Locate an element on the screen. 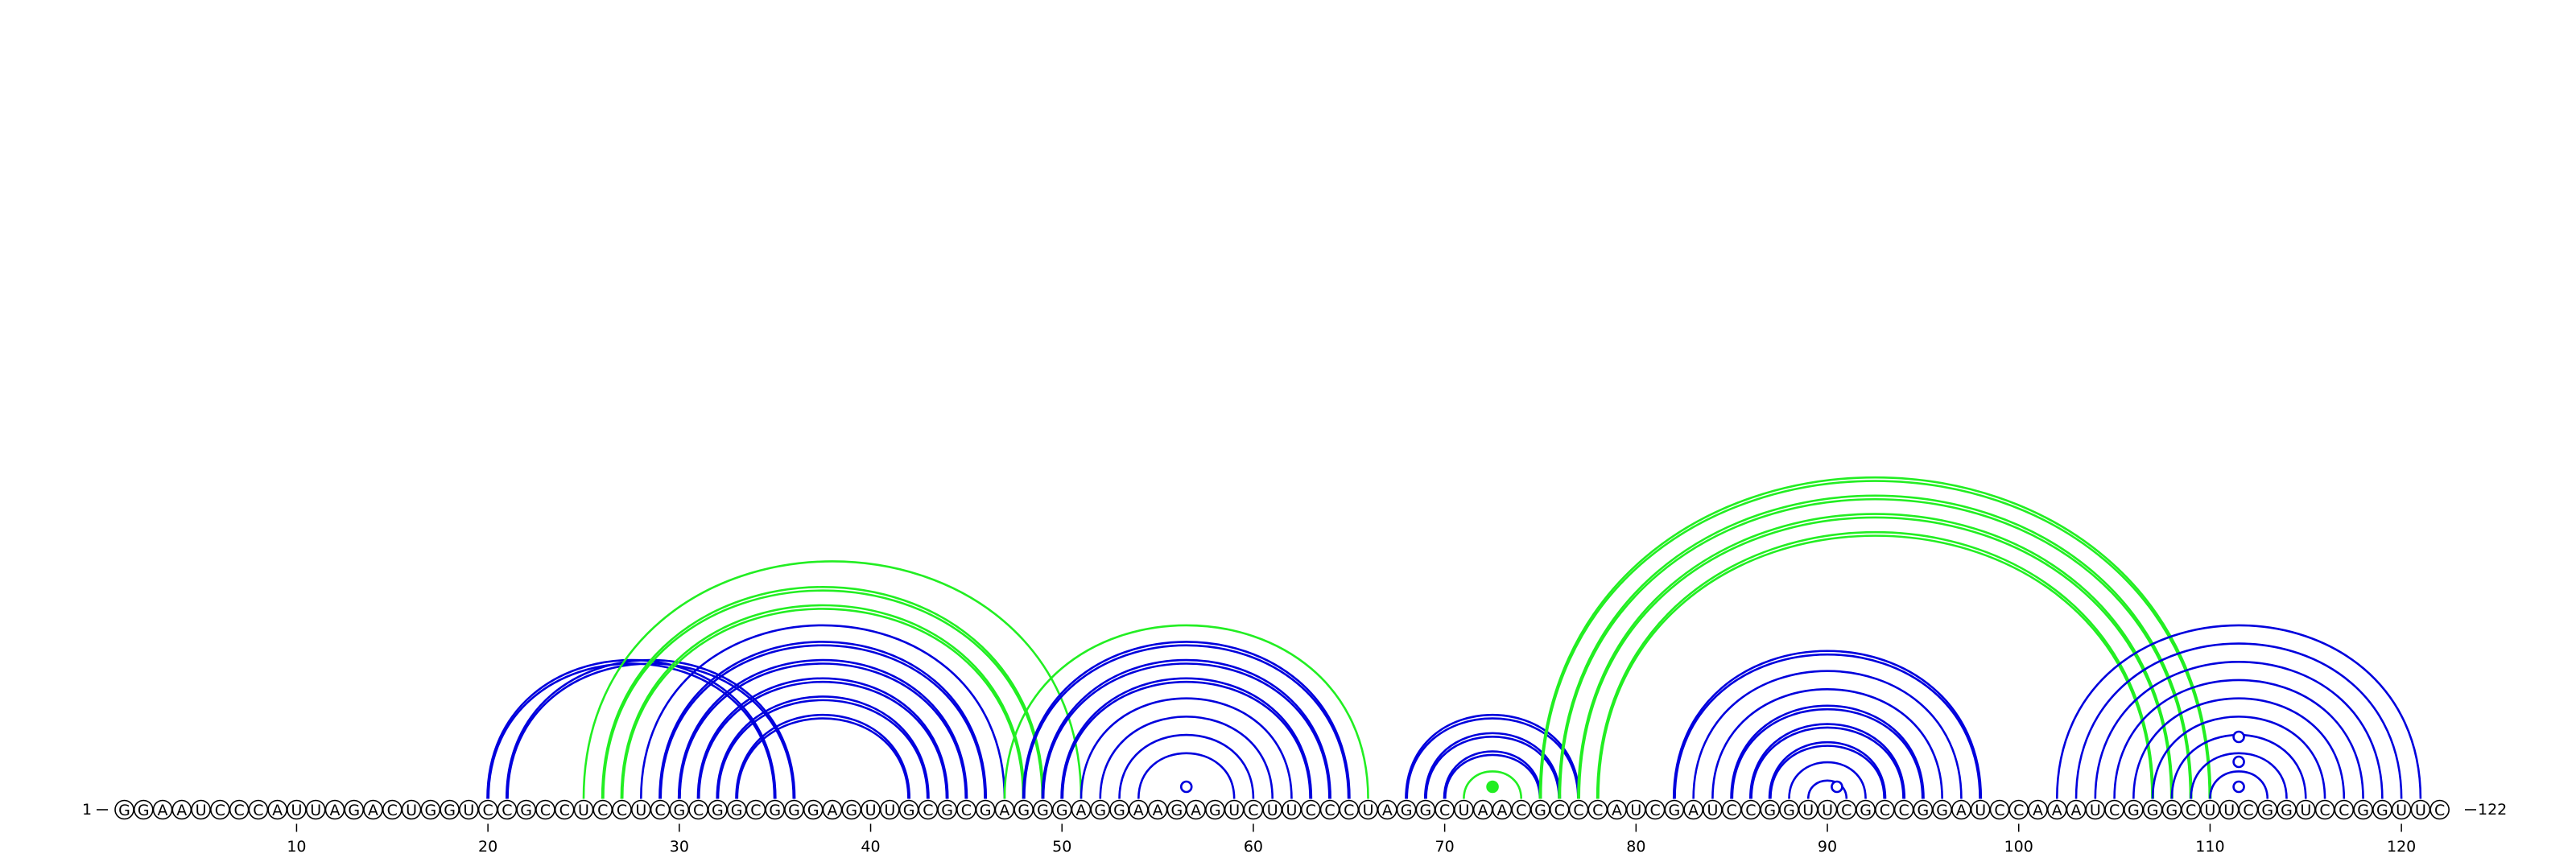 The width and height of the screenshot is (2576, 858). nucleotide-29: C is located at coordinates (660, 809).